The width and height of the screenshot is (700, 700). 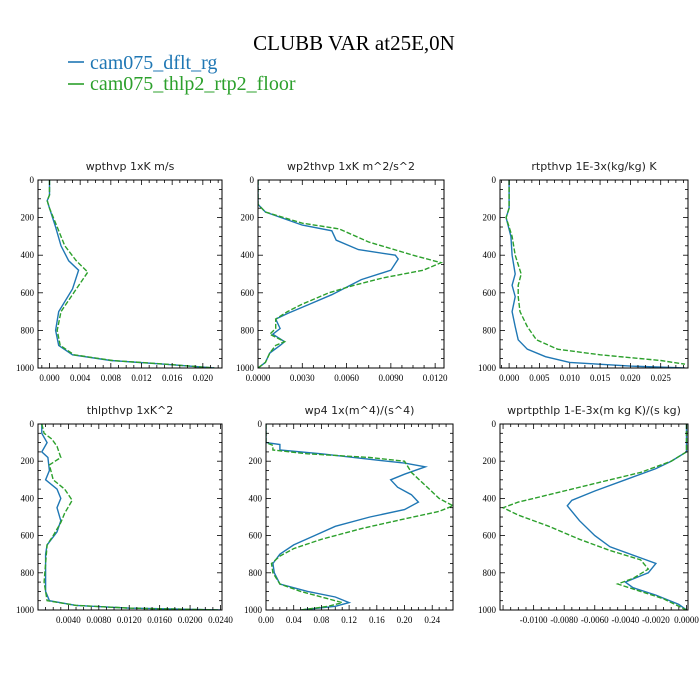 I want to click on x-tick-label: -0.0040, so click(x=625, y=620).